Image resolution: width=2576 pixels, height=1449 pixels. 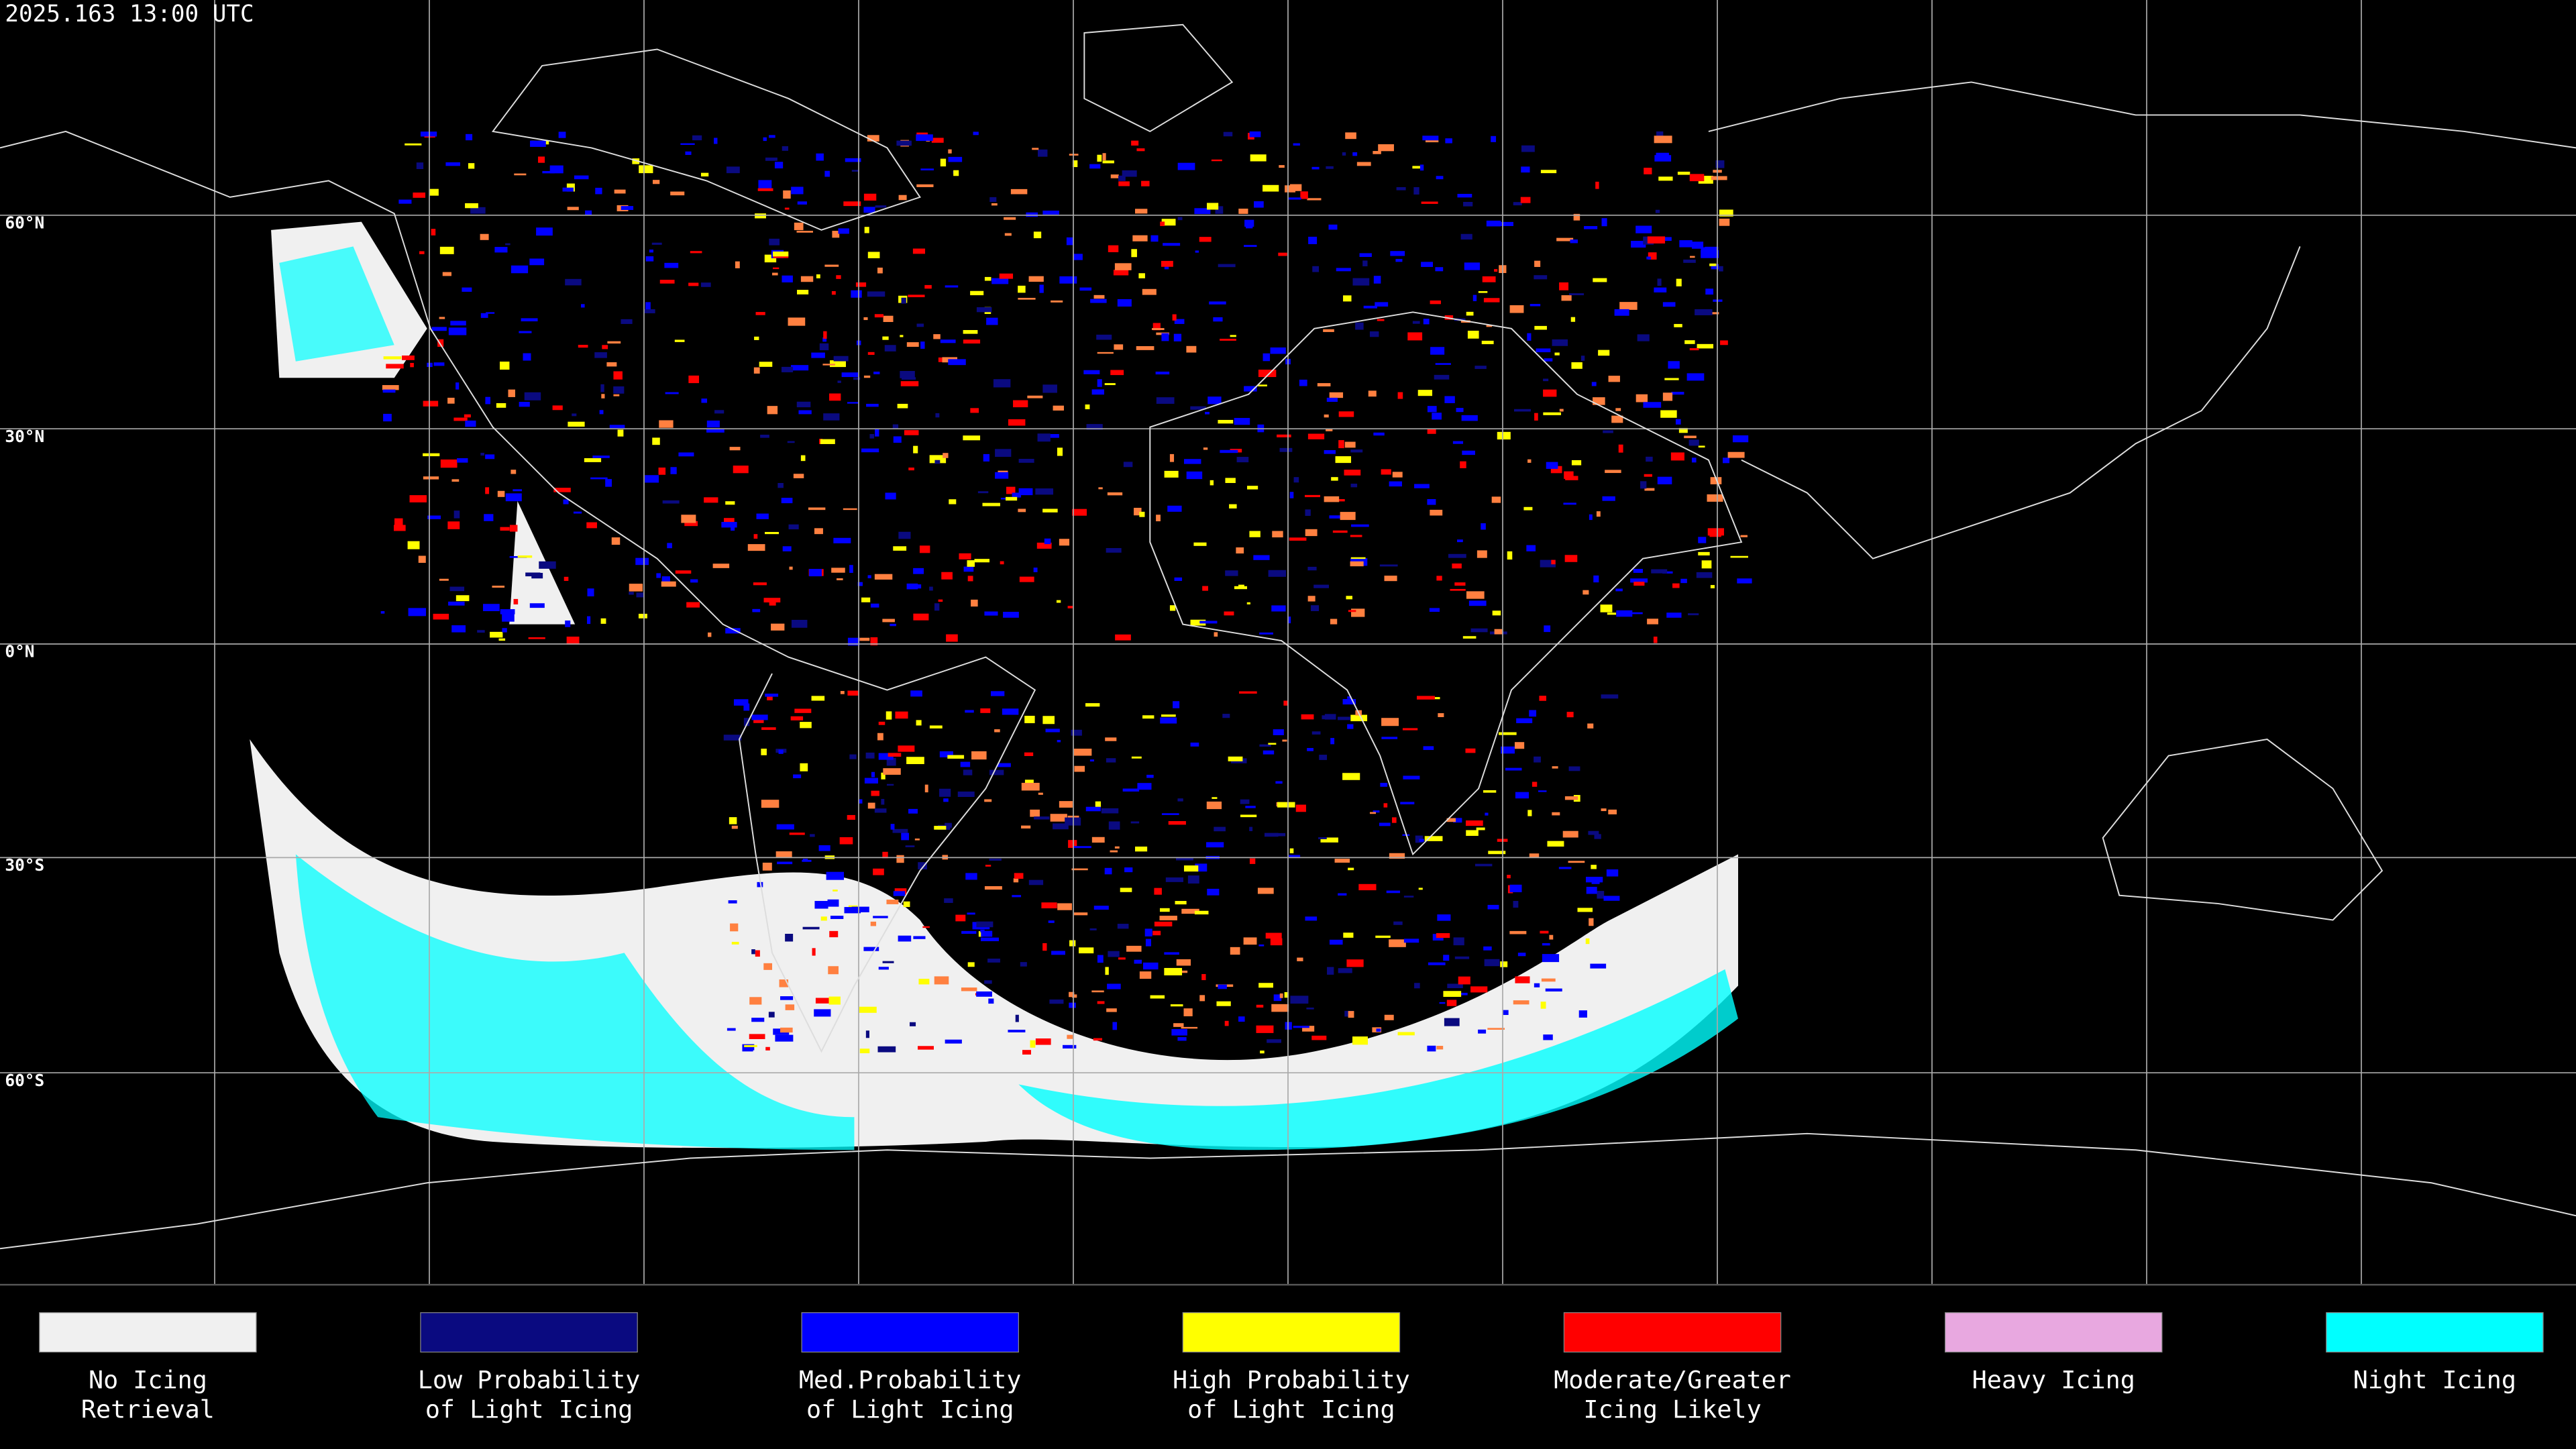 What do you see at coordinates (148, 1379) in the screenshot?
I see `legend-label: No Icing` at bounding box center [148, 1379].